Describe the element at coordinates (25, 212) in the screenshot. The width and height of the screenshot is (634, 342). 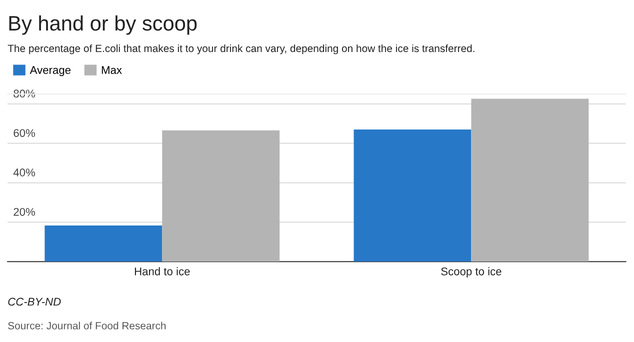
I see `y-tick-label: 20%` at that location.